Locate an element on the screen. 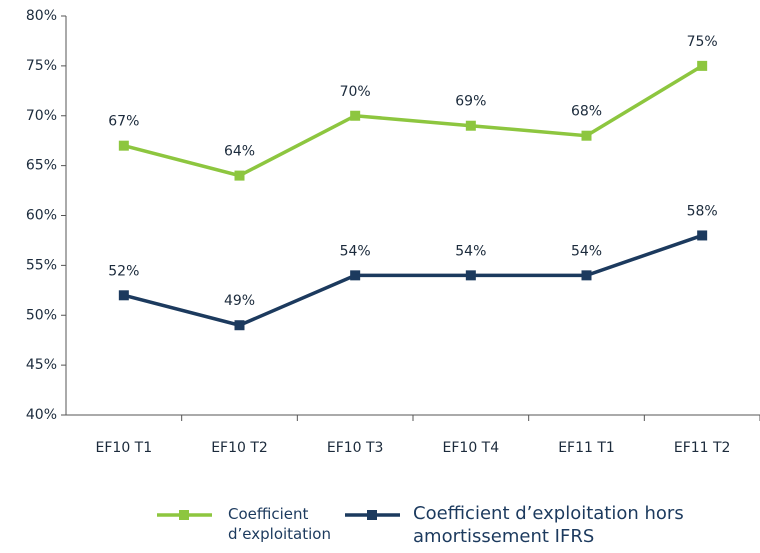  data-label: 75% is located at coordinates (702, 42).